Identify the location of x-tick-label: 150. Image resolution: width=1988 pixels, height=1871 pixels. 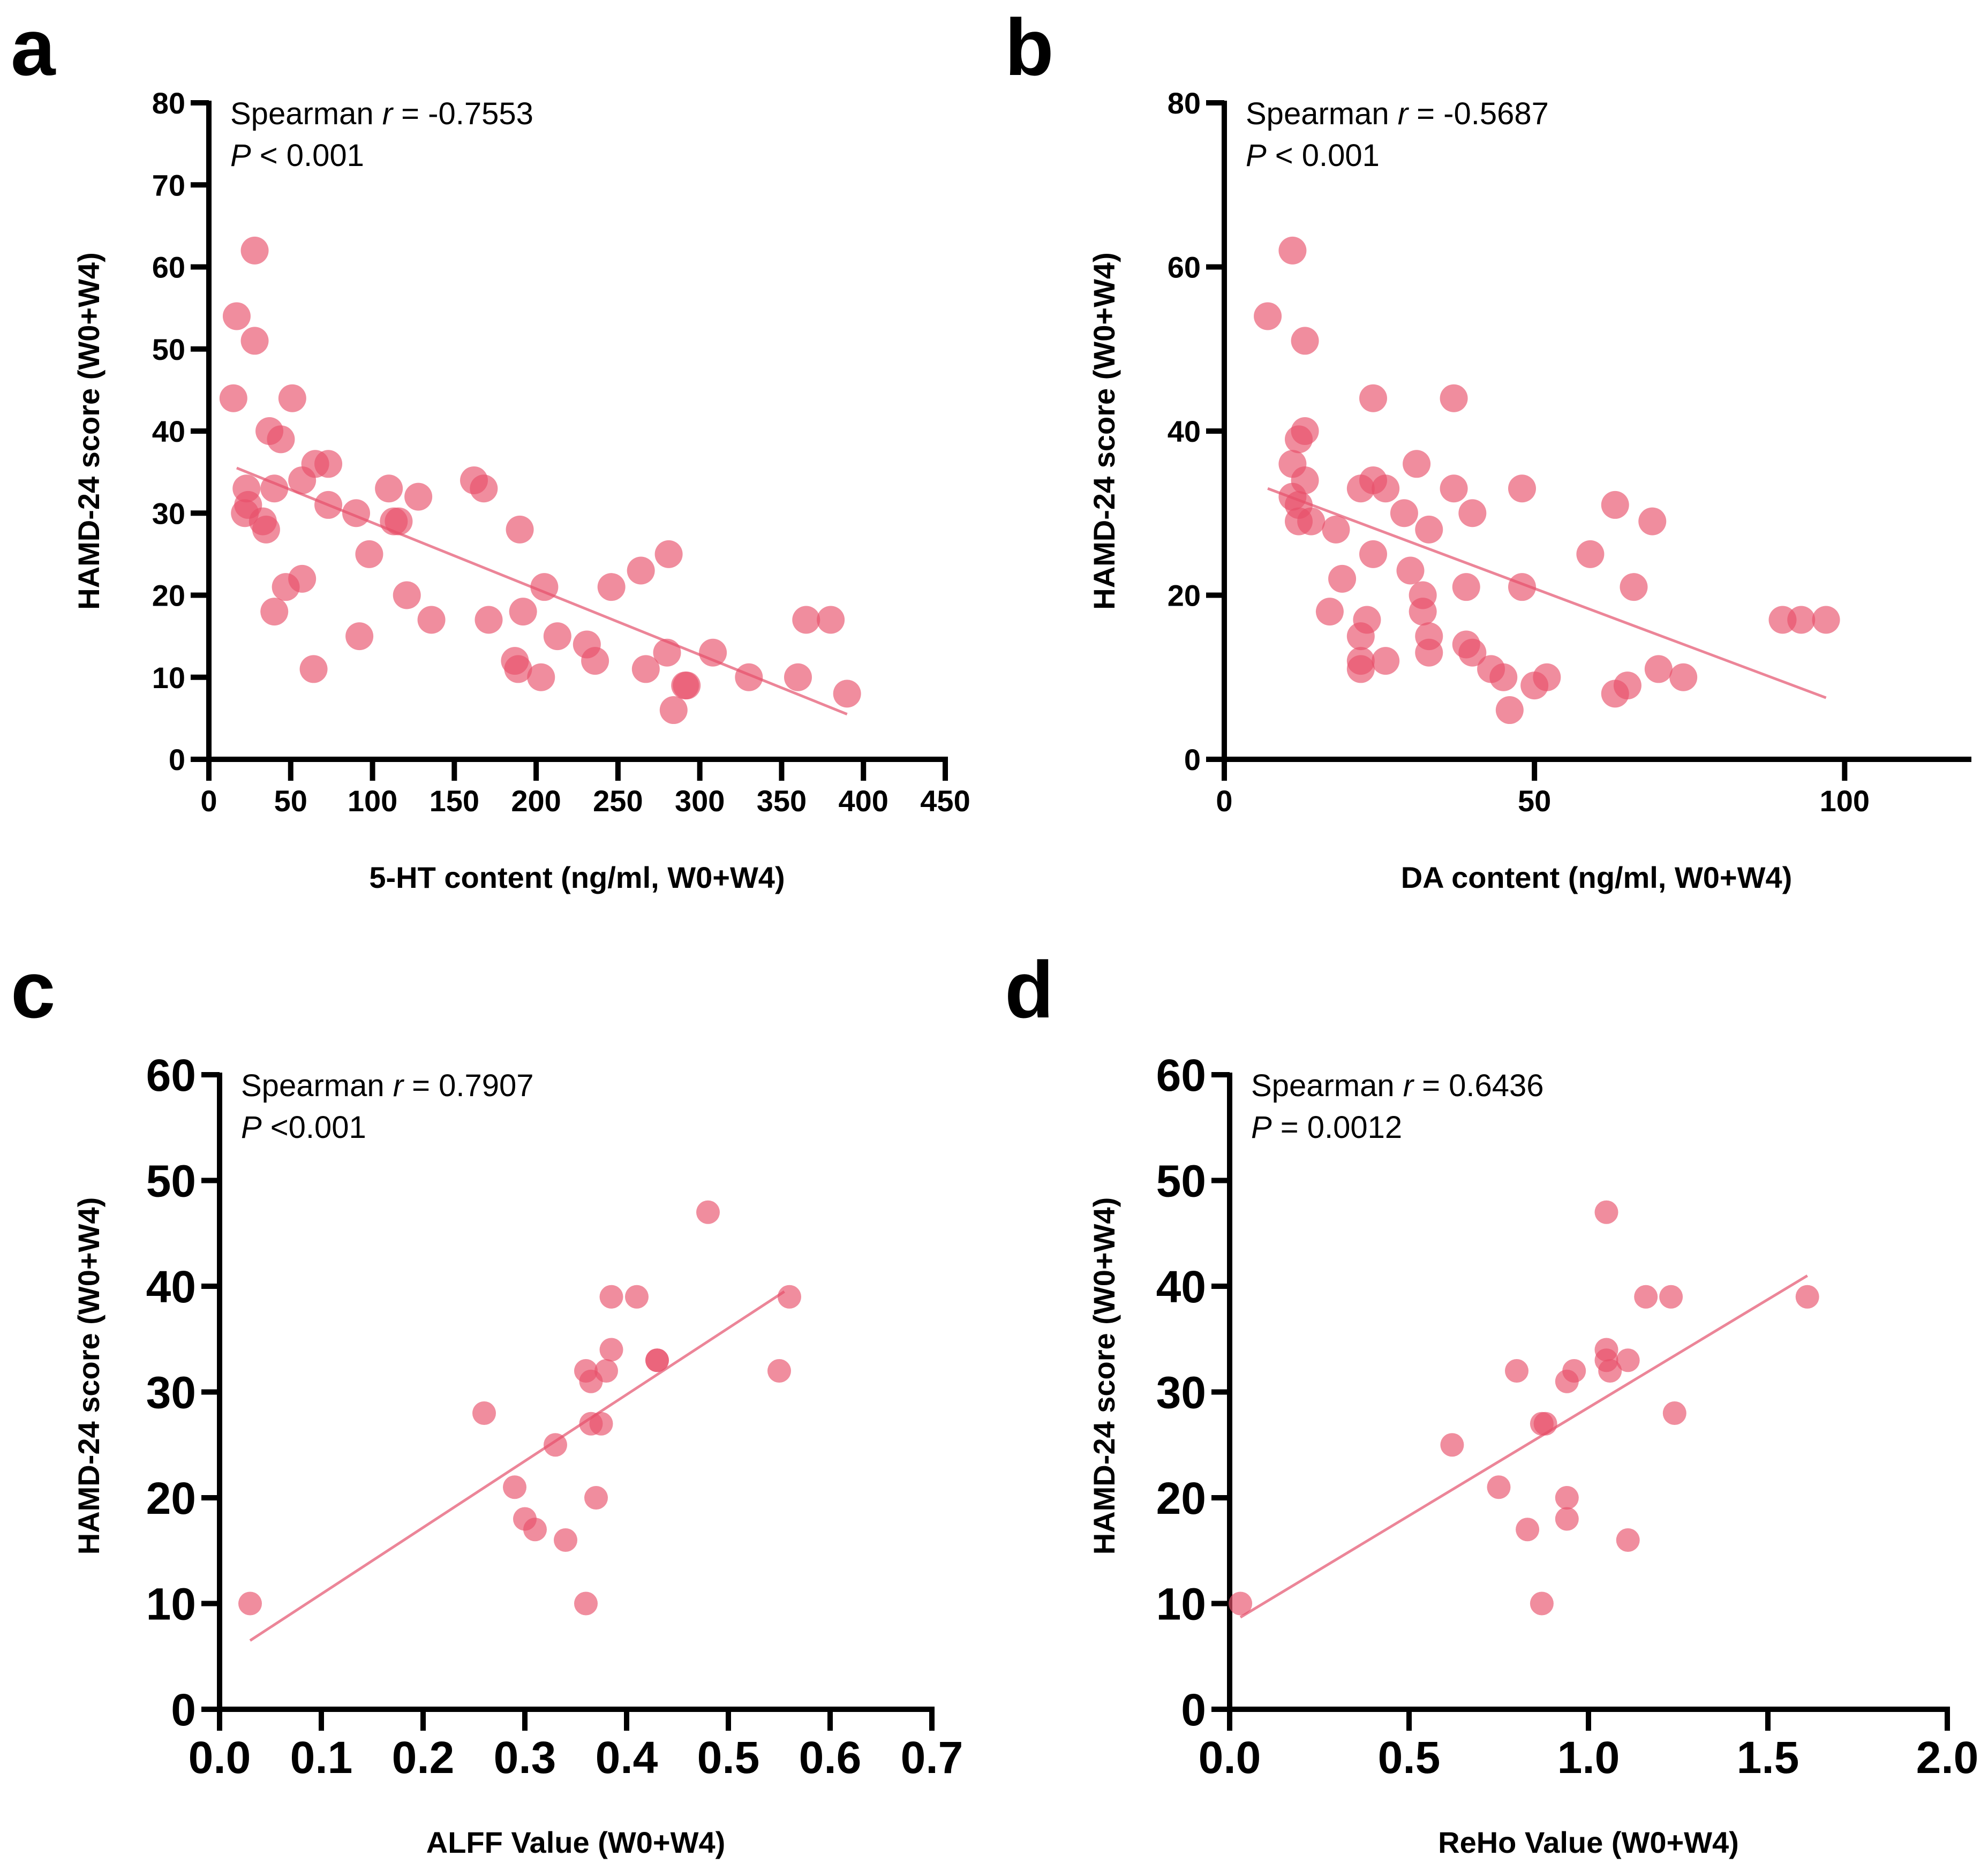
(454, 801).